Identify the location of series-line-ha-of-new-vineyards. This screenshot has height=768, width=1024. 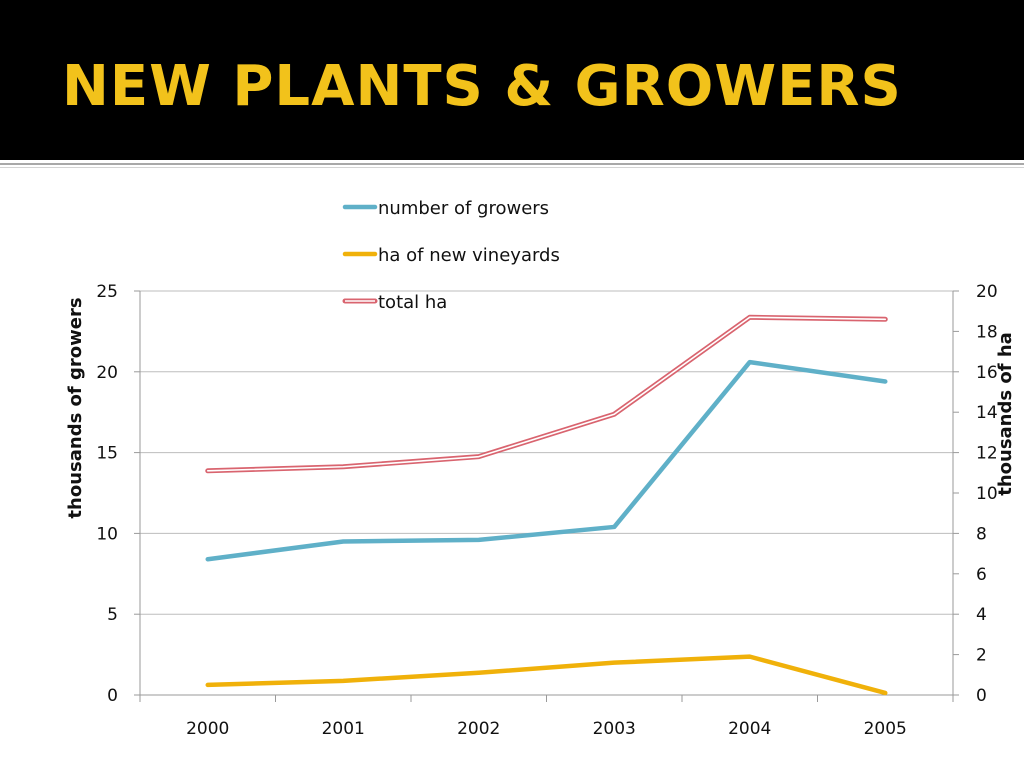
(546, 675).